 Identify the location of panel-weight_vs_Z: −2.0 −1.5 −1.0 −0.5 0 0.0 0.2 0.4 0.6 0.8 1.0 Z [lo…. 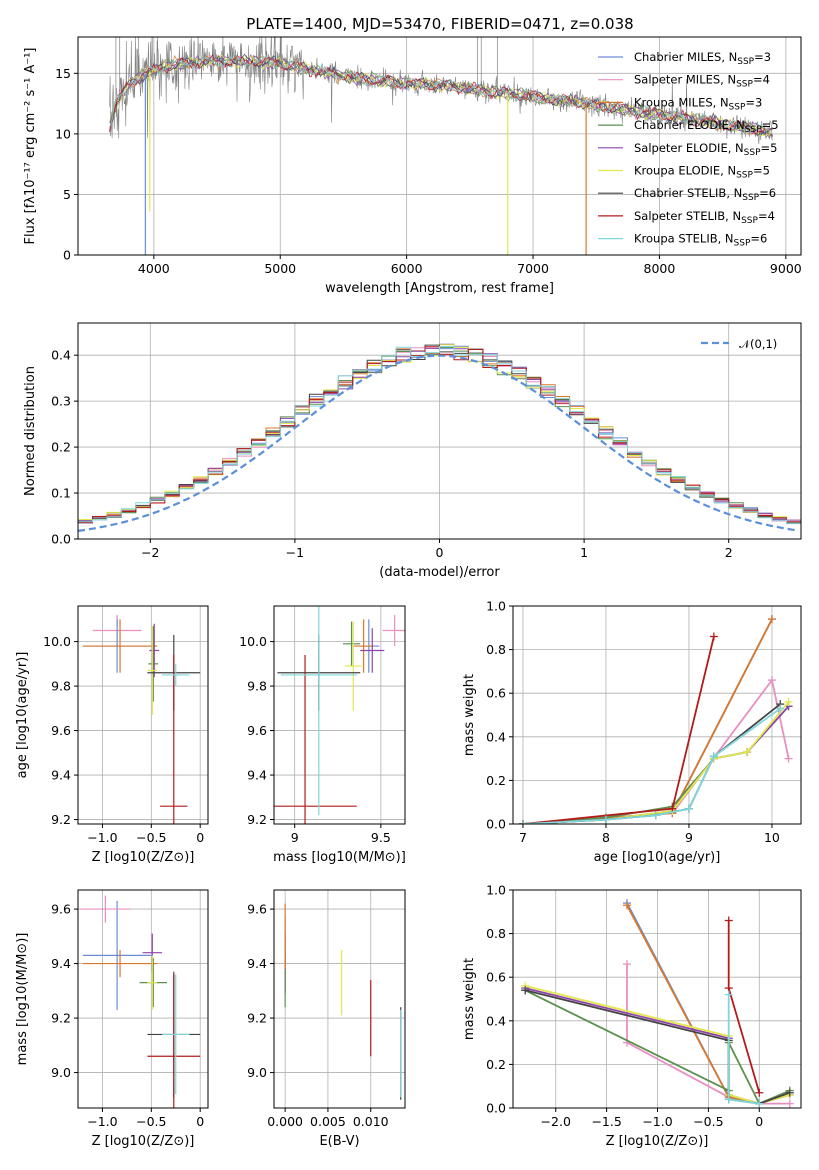
(632, 1016).